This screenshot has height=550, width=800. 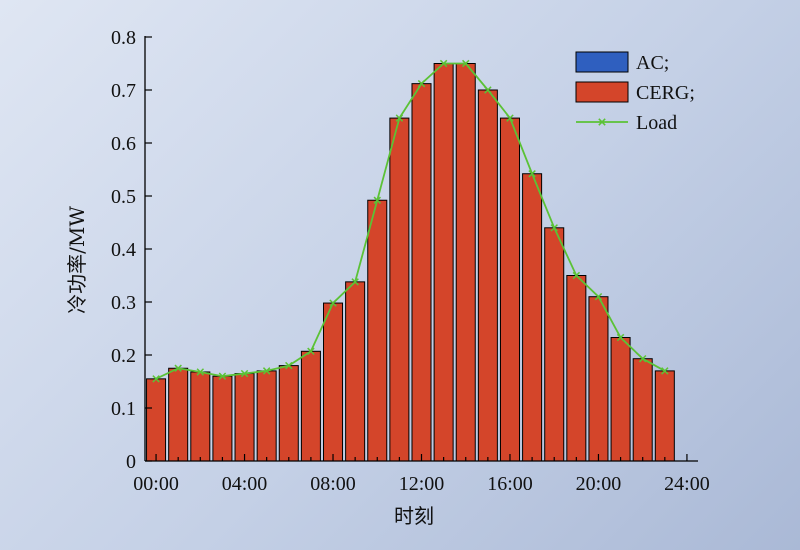 What do you see at coordinates (626, 123) in the screenshot?
I see `legend-item: Load` at bounding box center [626, 123].